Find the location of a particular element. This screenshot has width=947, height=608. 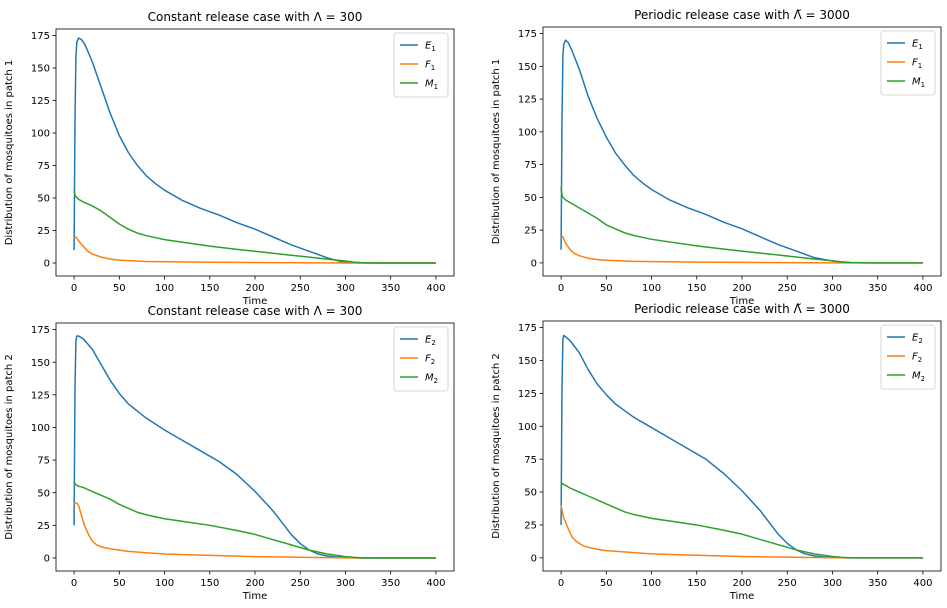

chart-title: Periodic release case with Λ̃ = 3000 is located at coordinates (742, 309).